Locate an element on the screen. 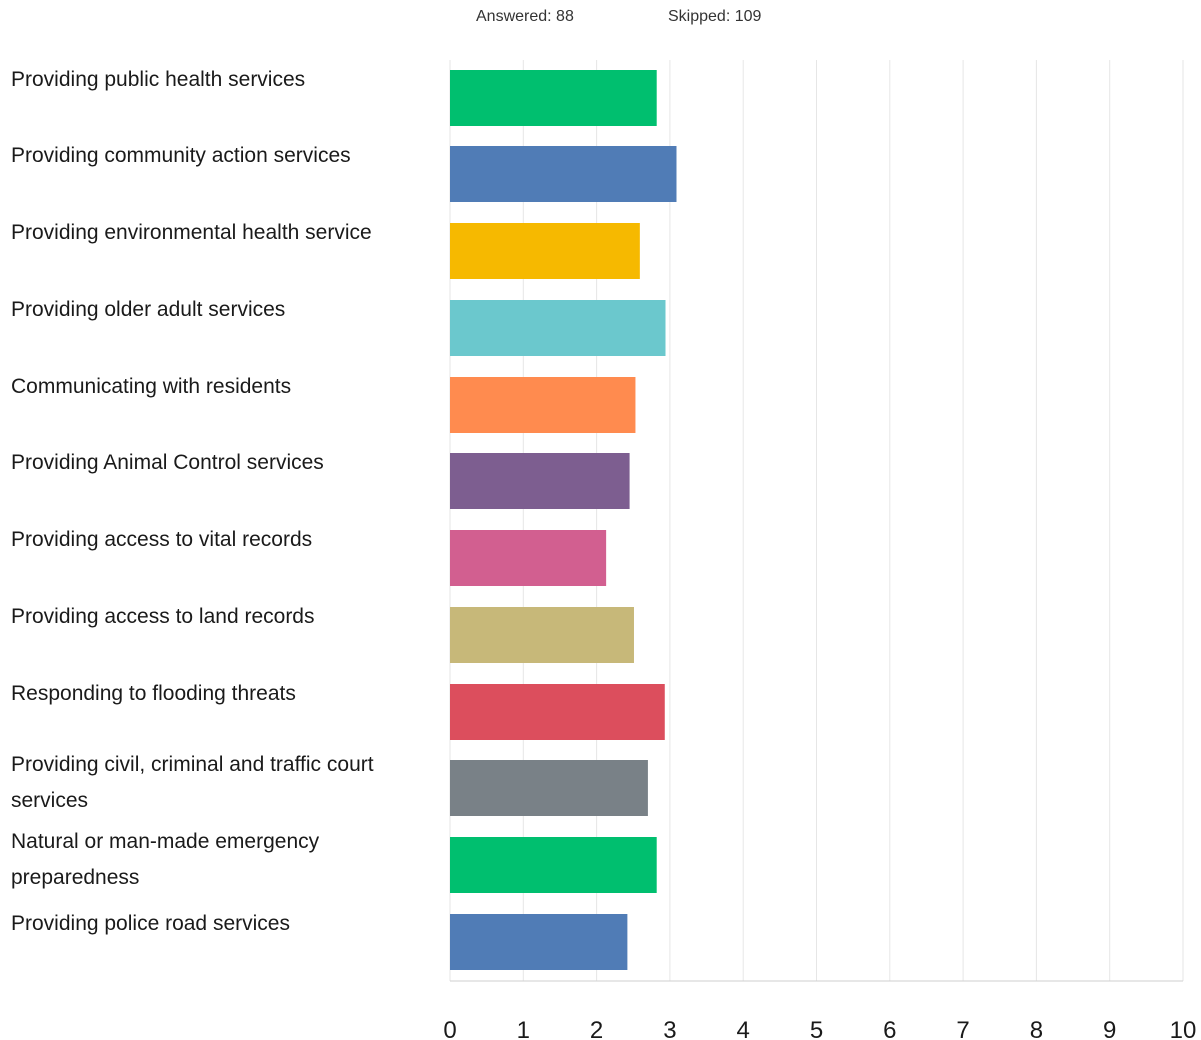 This screenshot has width=1201, height=1040. category-label: Providing access to vital records is located at coordinates (161, 539).